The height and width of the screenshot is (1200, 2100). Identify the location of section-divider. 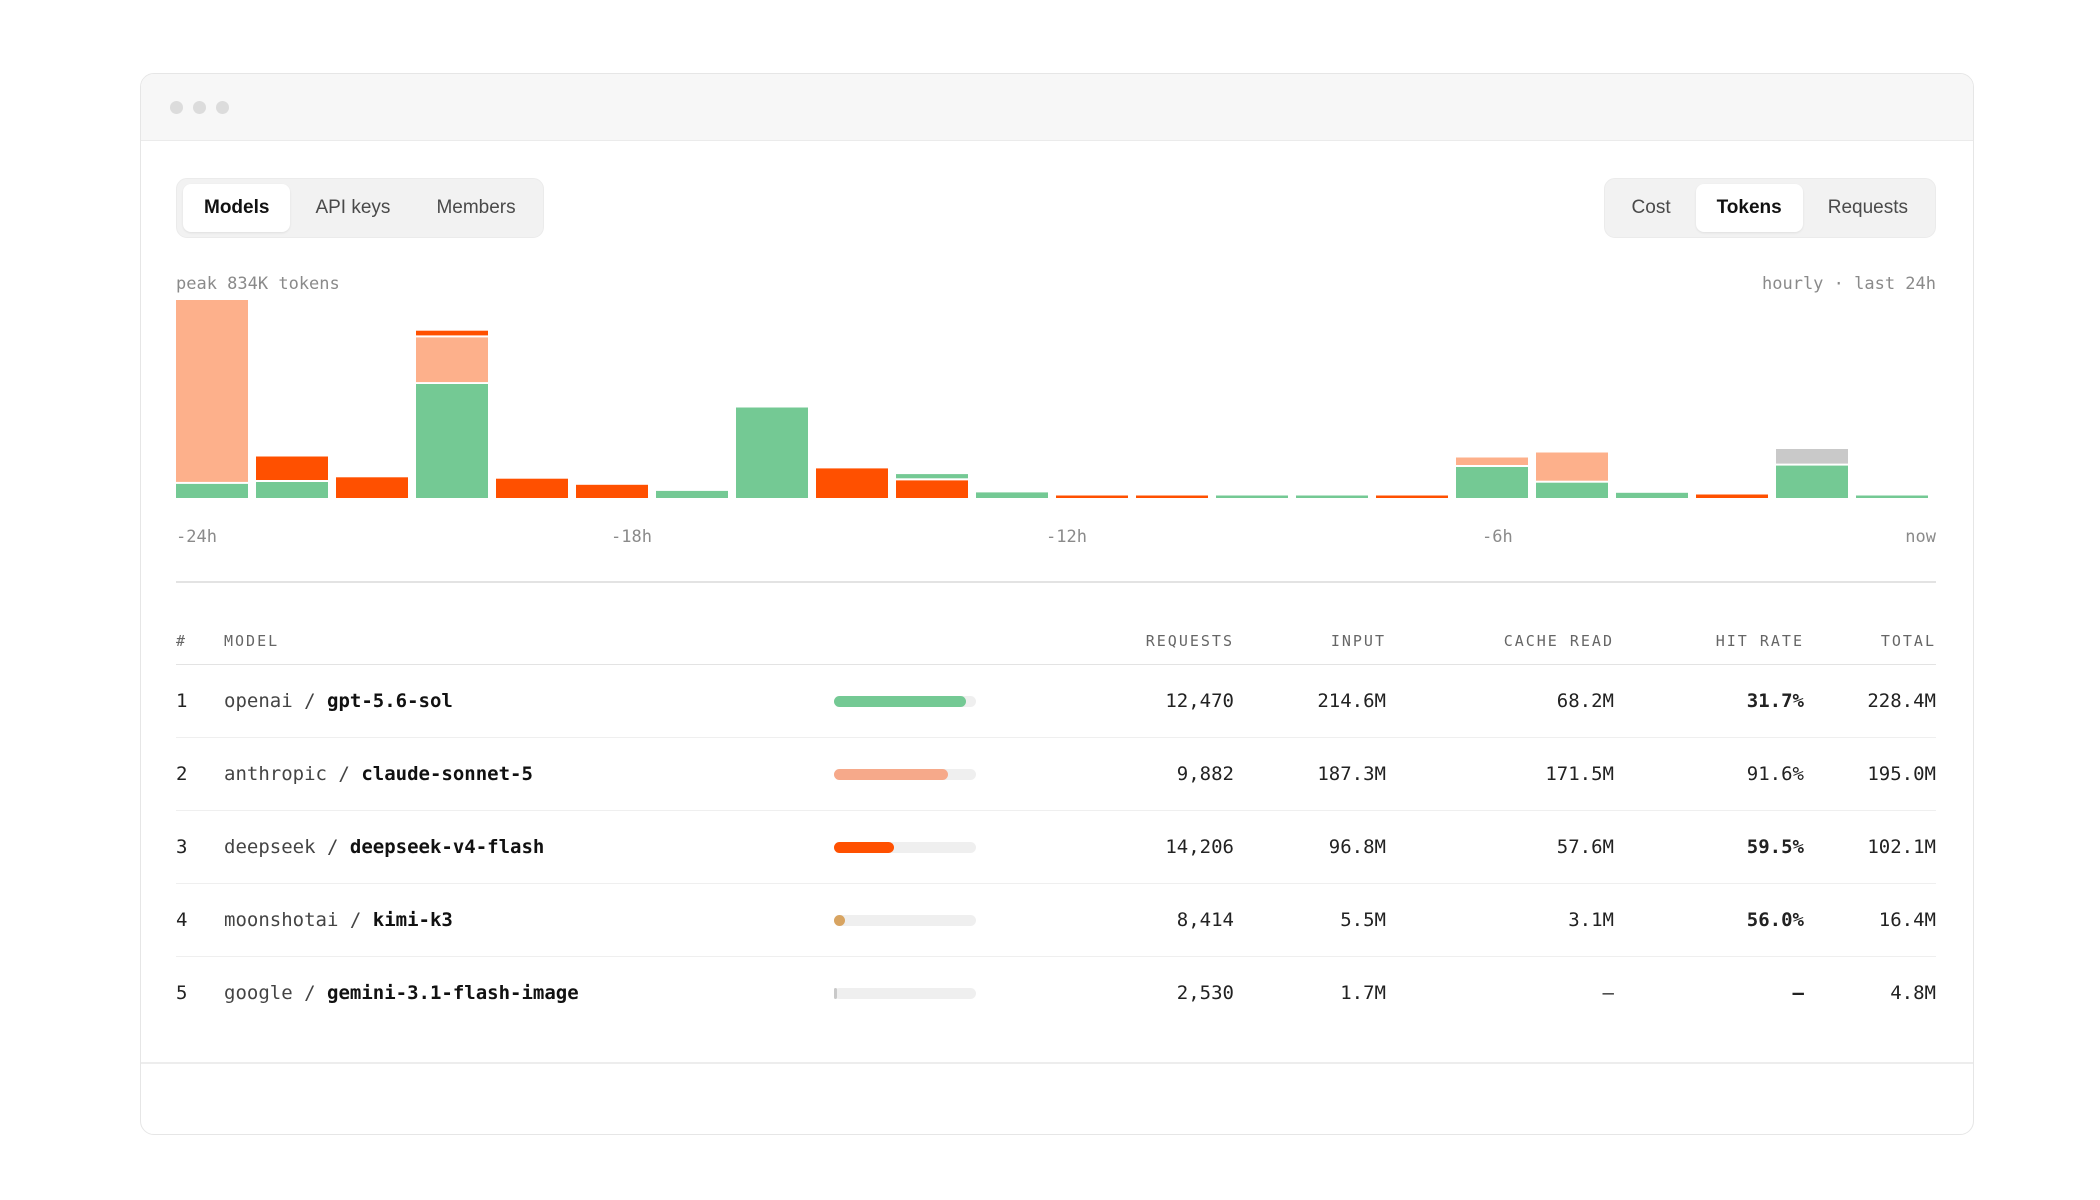
(1056, 582).